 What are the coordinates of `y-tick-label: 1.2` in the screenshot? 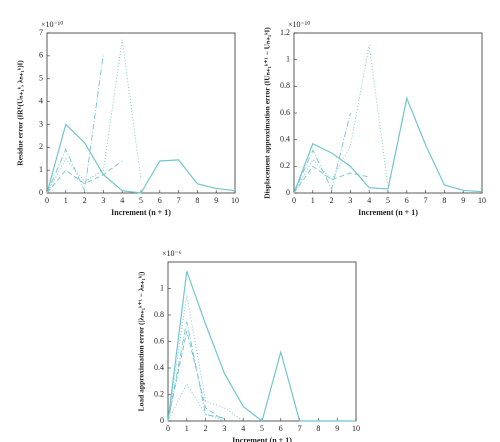 It's located at (285, 32).